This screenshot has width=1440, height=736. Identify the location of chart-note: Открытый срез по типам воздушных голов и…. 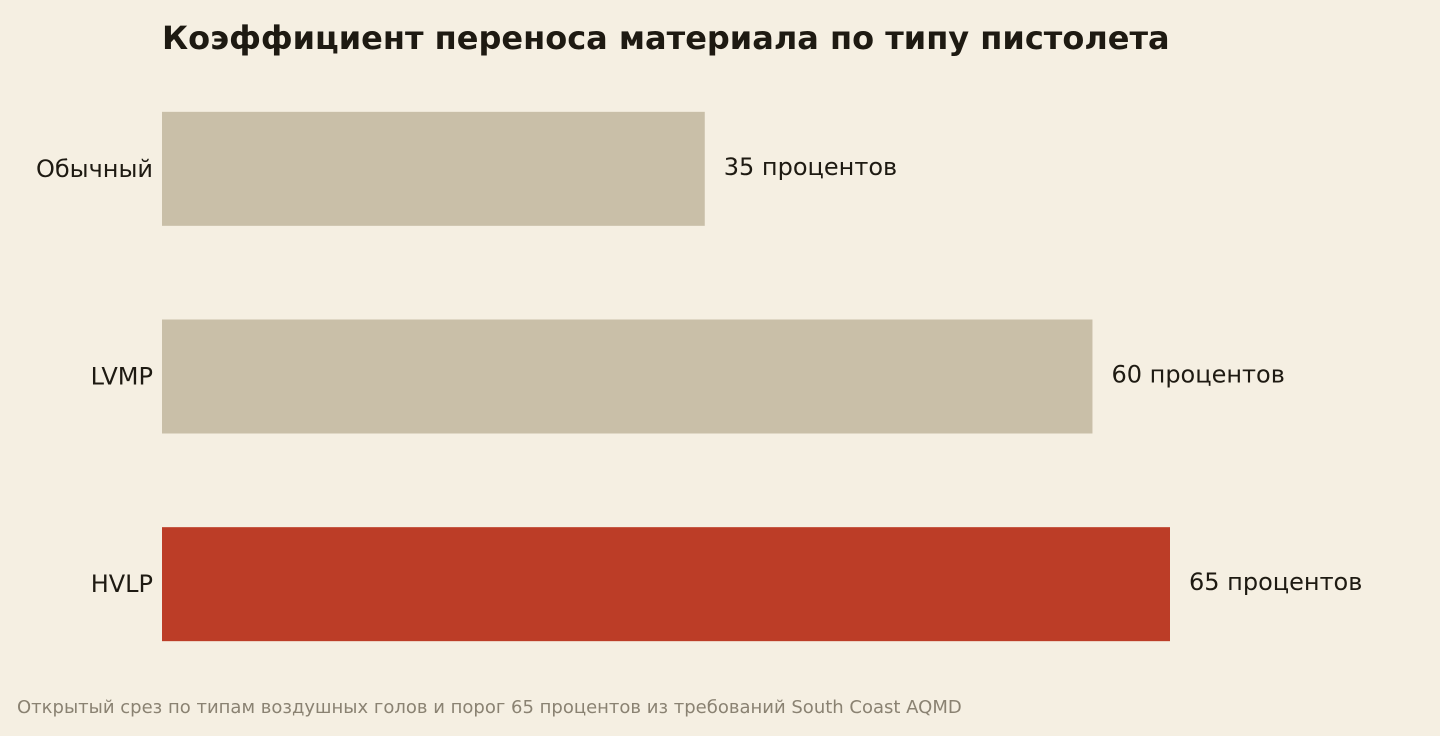
(489, 707).